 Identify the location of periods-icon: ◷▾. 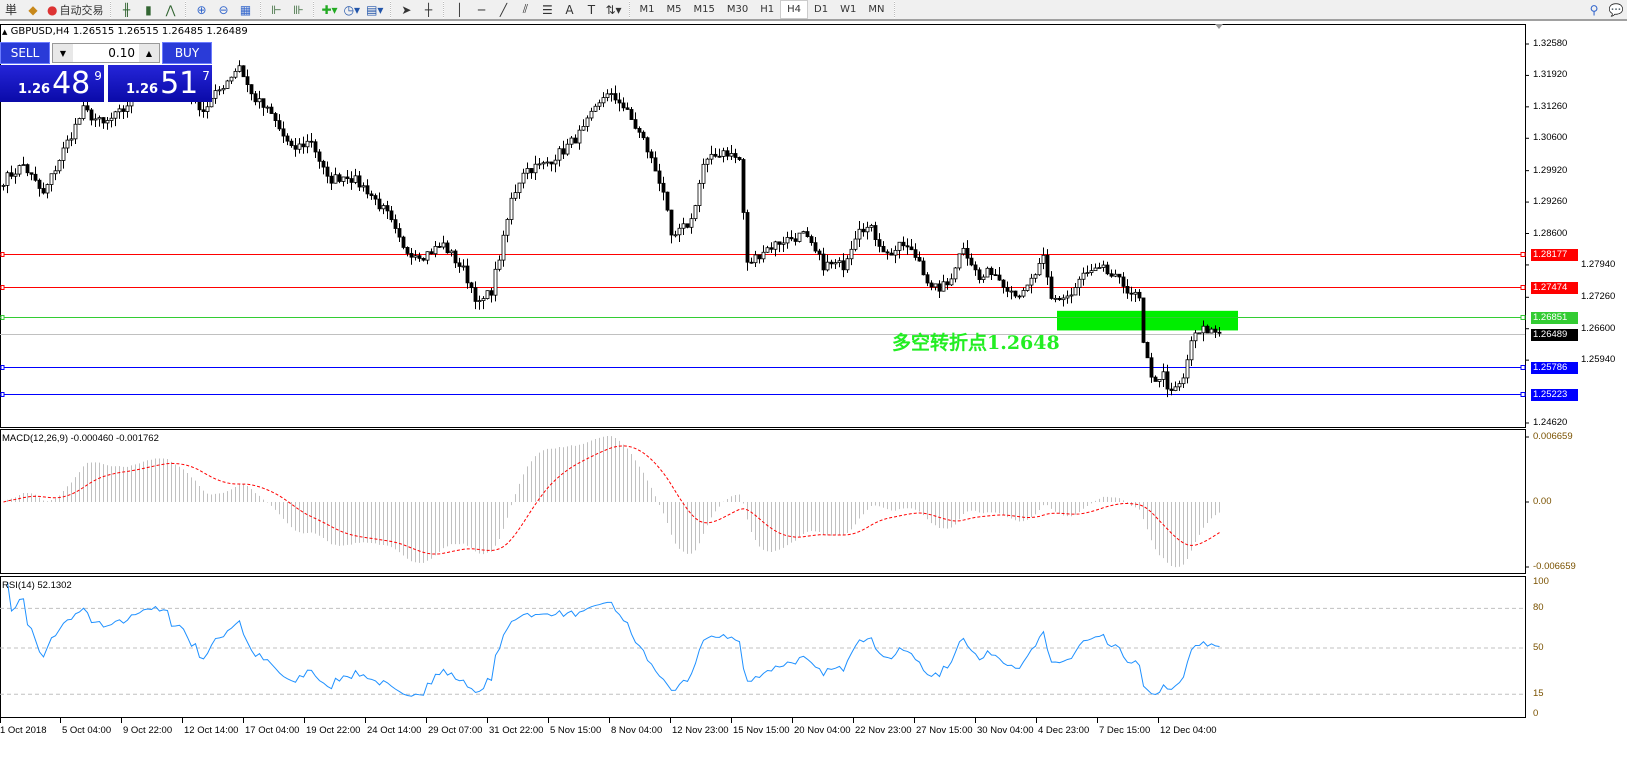
(352, 9).